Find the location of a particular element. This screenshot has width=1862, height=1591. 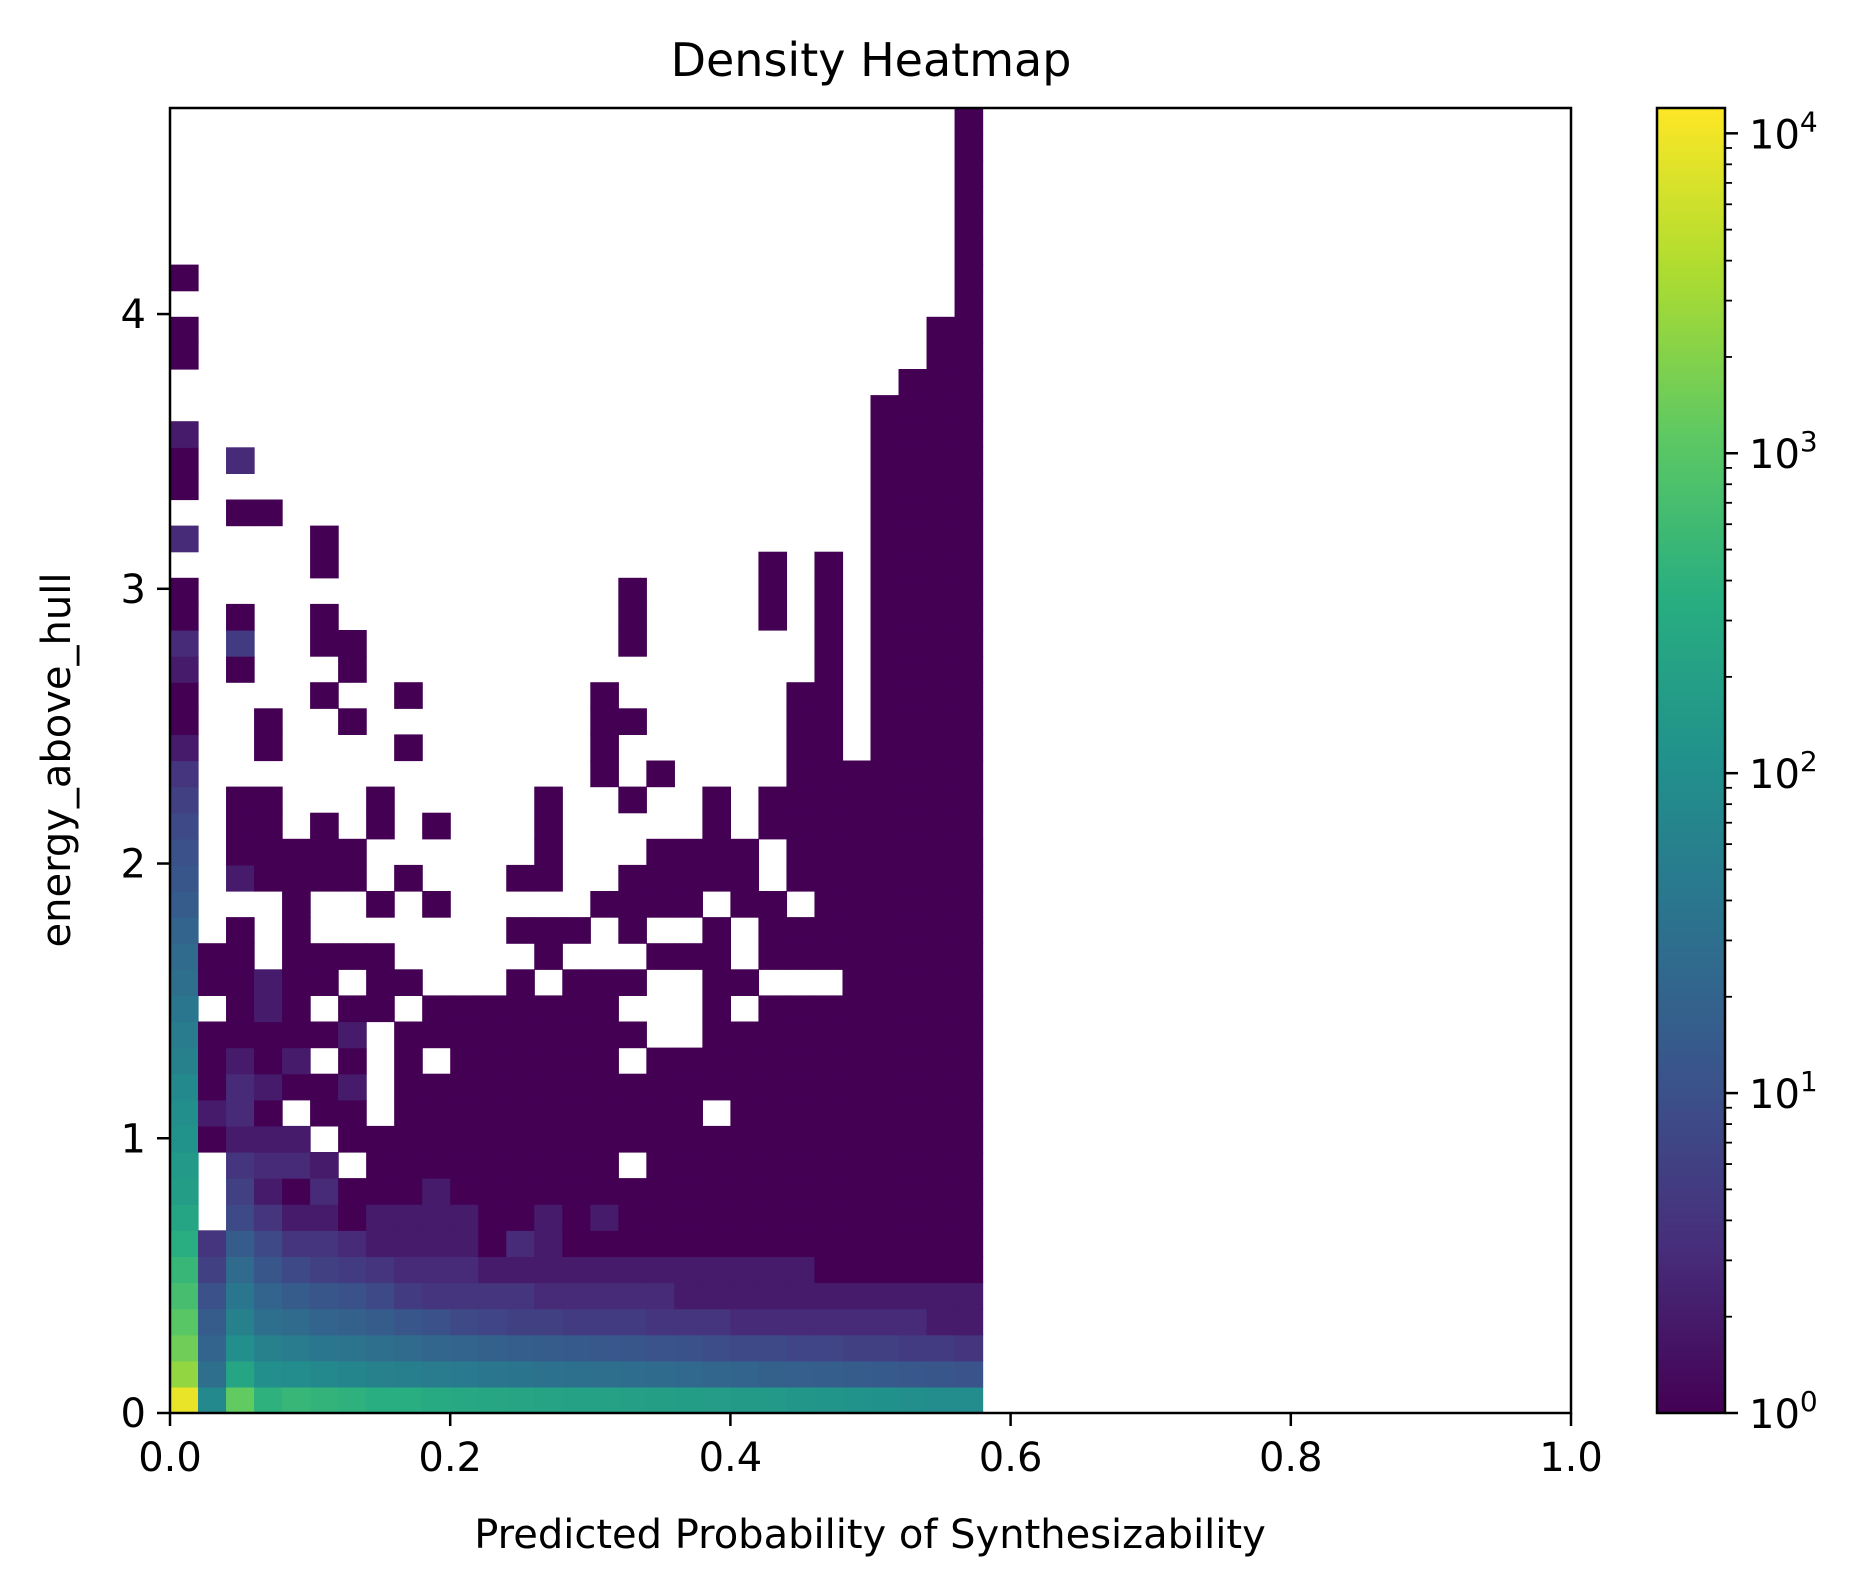

colorbar-tick-label: 103 is located at coordinates (1783, 451).